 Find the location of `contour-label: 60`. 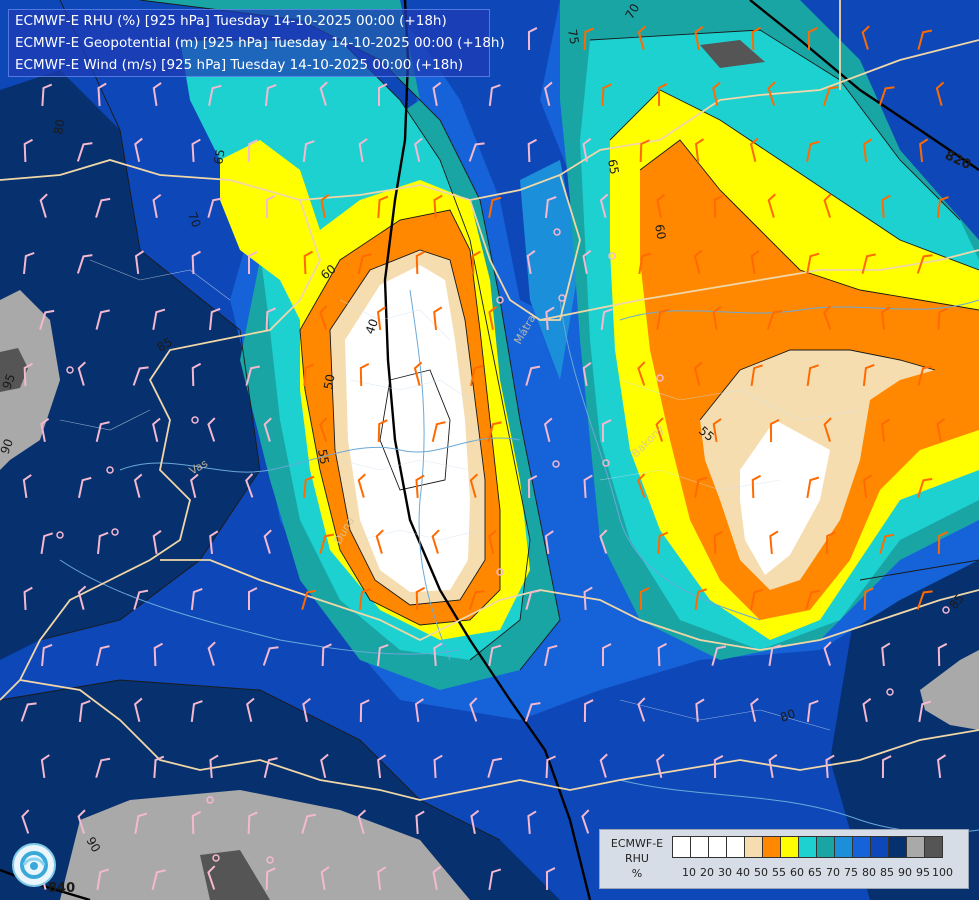

contour-label: 60 is located at coordinates (660, 231).